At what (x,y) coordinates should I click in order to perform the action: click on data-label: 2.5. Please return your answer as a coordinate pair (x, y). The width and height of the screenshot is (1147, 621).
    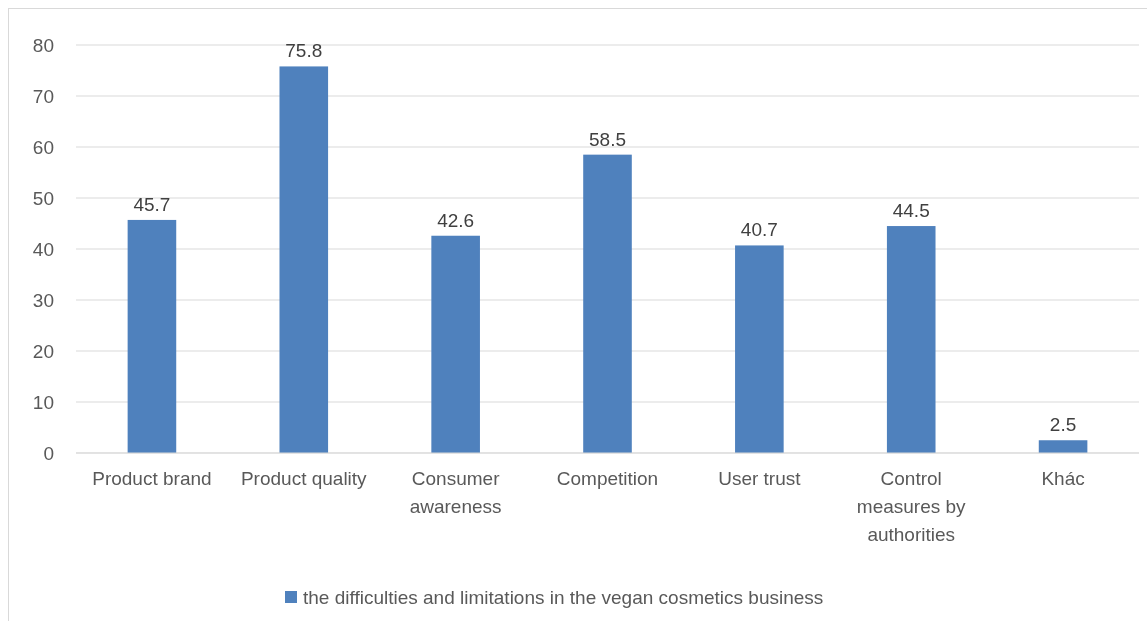
    Looking at the image, I should click on (1063, 425).